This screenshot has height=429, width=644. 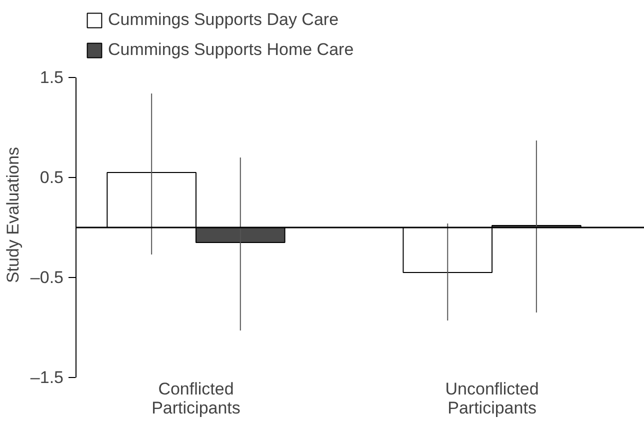 I want to click on x-tick-label: Conflicted Participants, so click(x=196, y=399).